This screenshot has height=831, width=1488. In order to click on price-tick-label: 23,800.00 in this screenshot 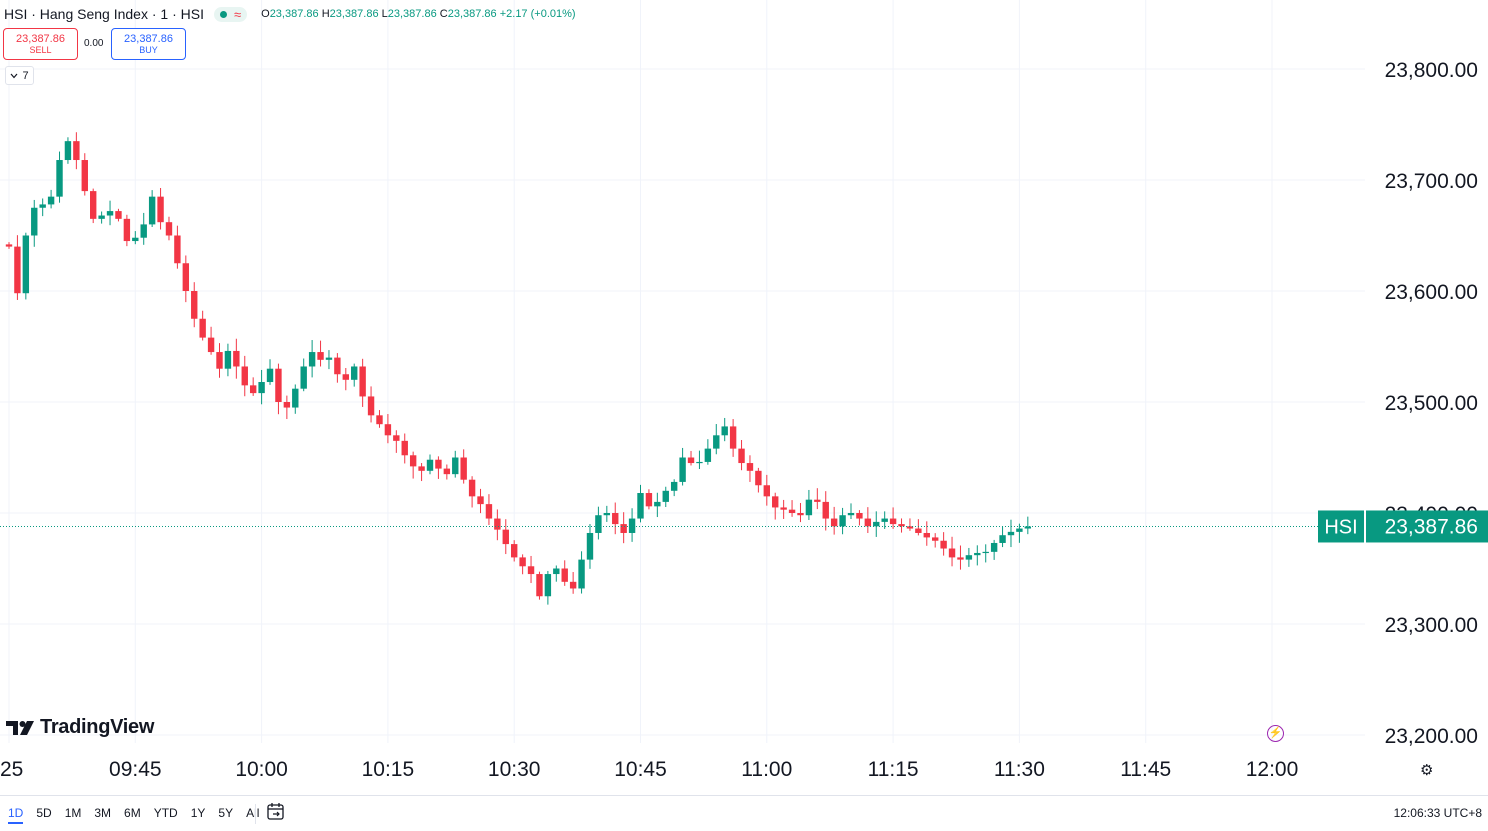, I will do `click(1431, 70)`.